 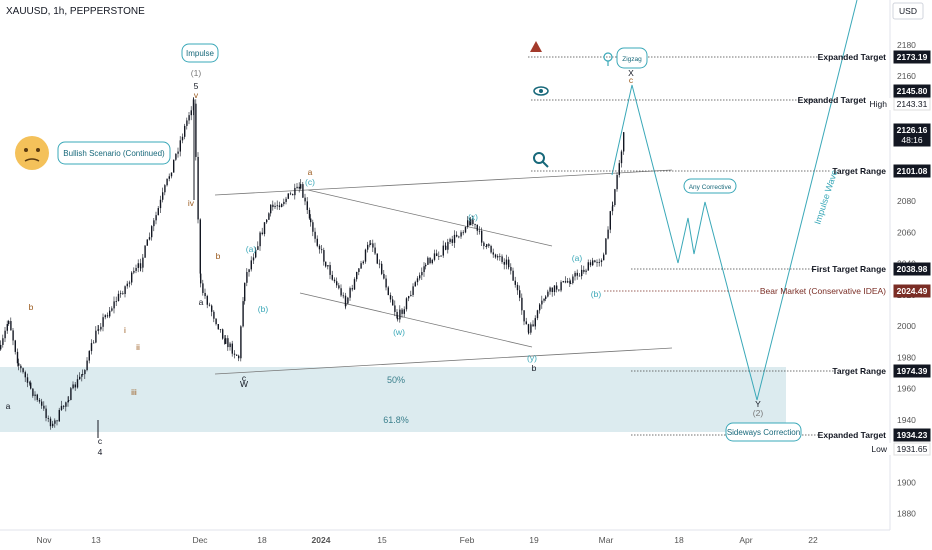 I want to click on level-label-5: Target Range, so click(x=859, y=371).